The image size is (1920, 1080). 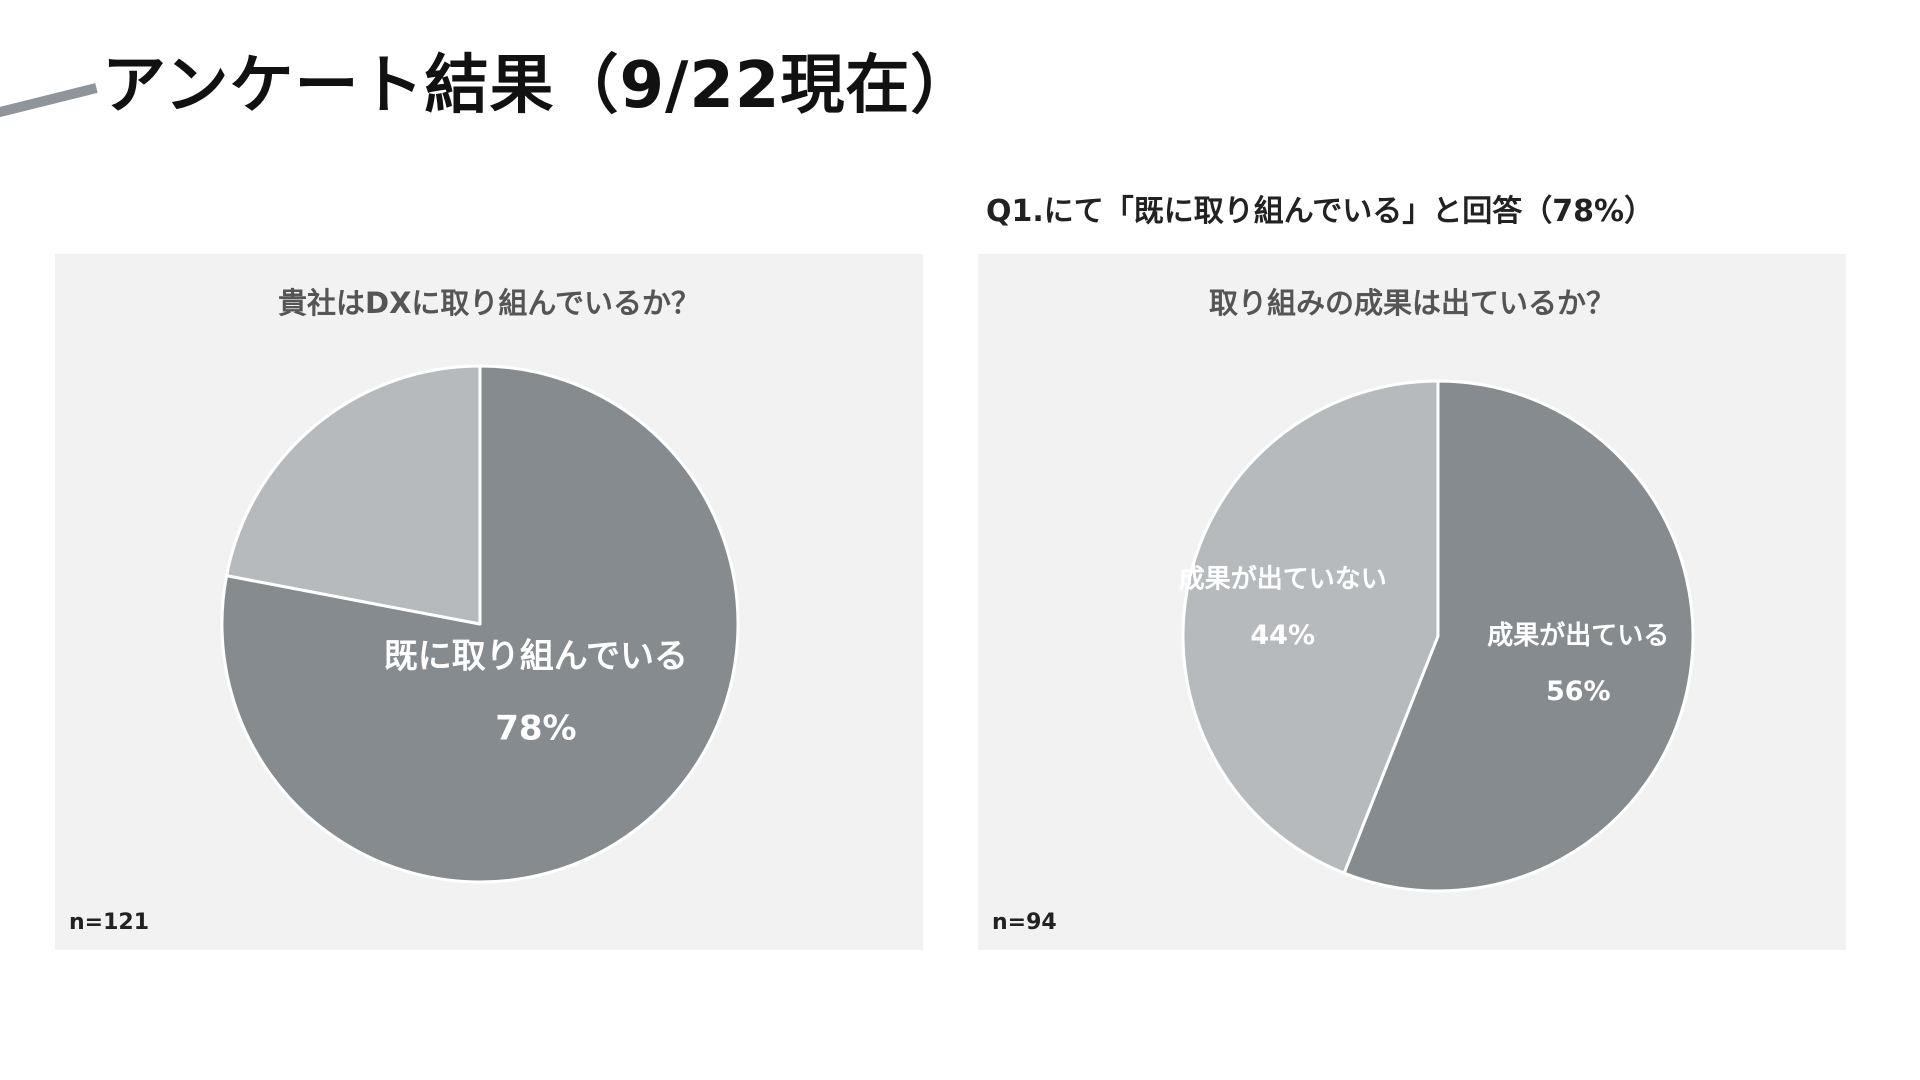 What do you see at coordinates (1320, 211) in the screenshot?
I see `chart-subtitle-q1-condition: Q1.にて「既に取り組んでいる」と回答（78%）` at bounding box center [1320, 211].